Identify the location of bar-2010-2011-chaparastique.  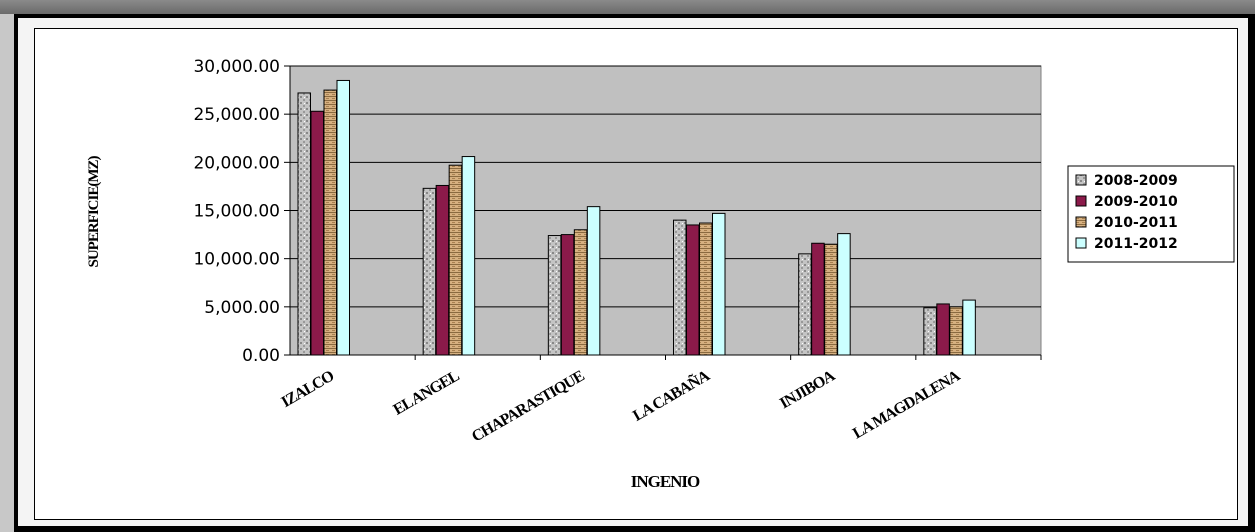
(580, 292).